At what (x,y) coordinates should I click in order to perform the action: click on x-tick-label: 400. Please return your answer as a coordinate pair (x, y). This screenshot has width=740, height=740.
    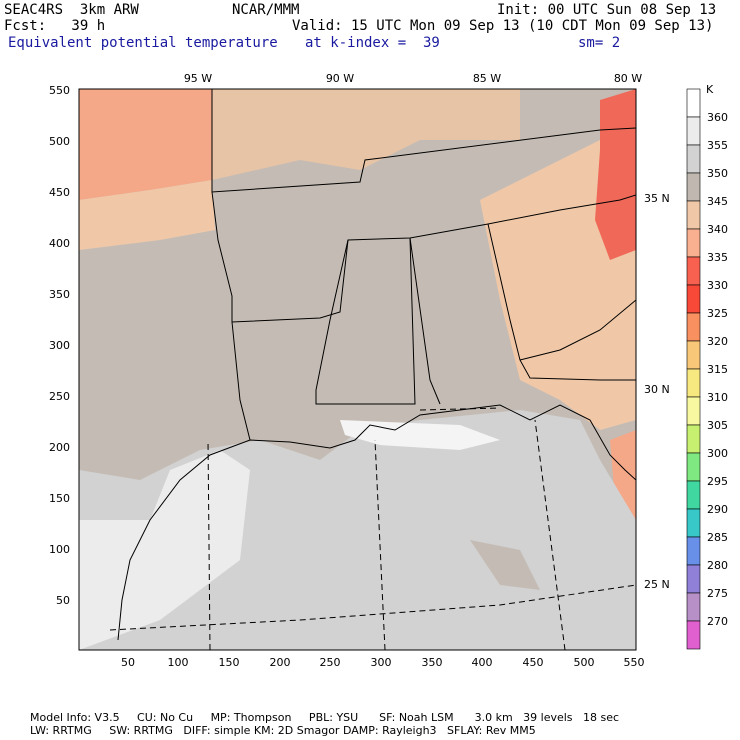
    Looking at the image, I should click on (482, 662).